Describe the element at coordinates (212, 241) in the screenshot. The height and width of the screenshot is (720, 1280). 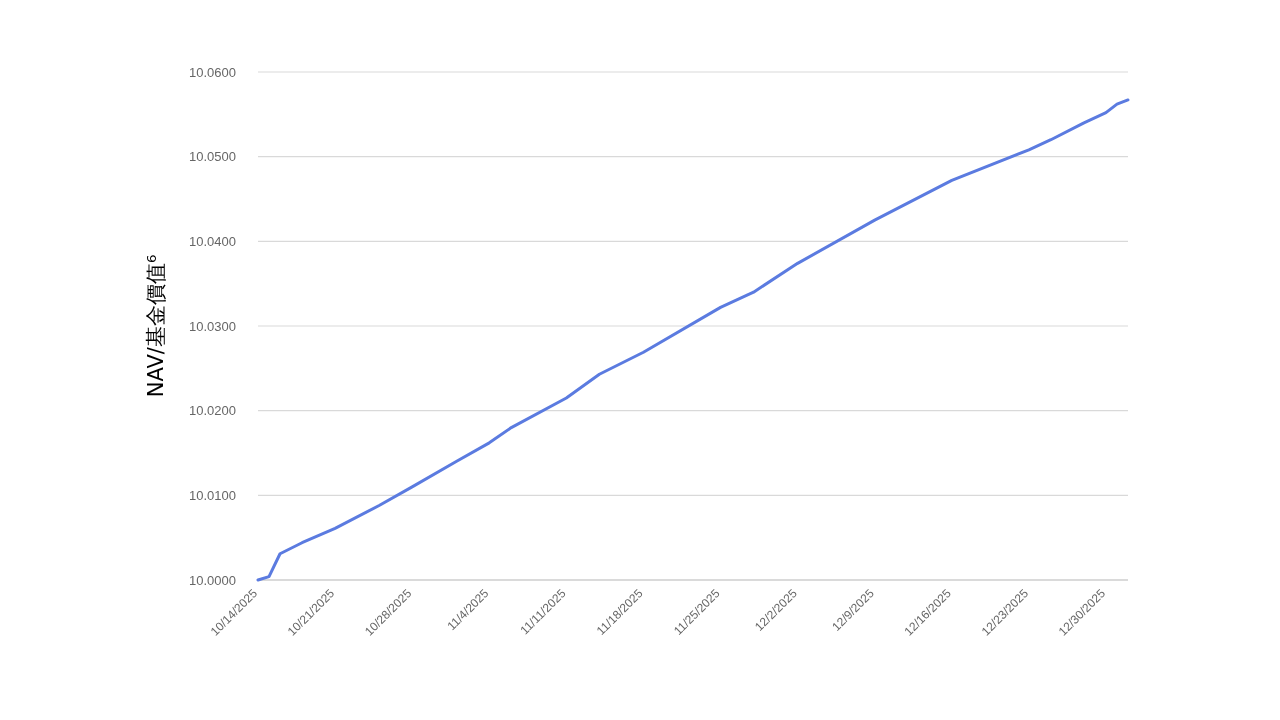
I see `y-tick-label: 10.0400` at that location.